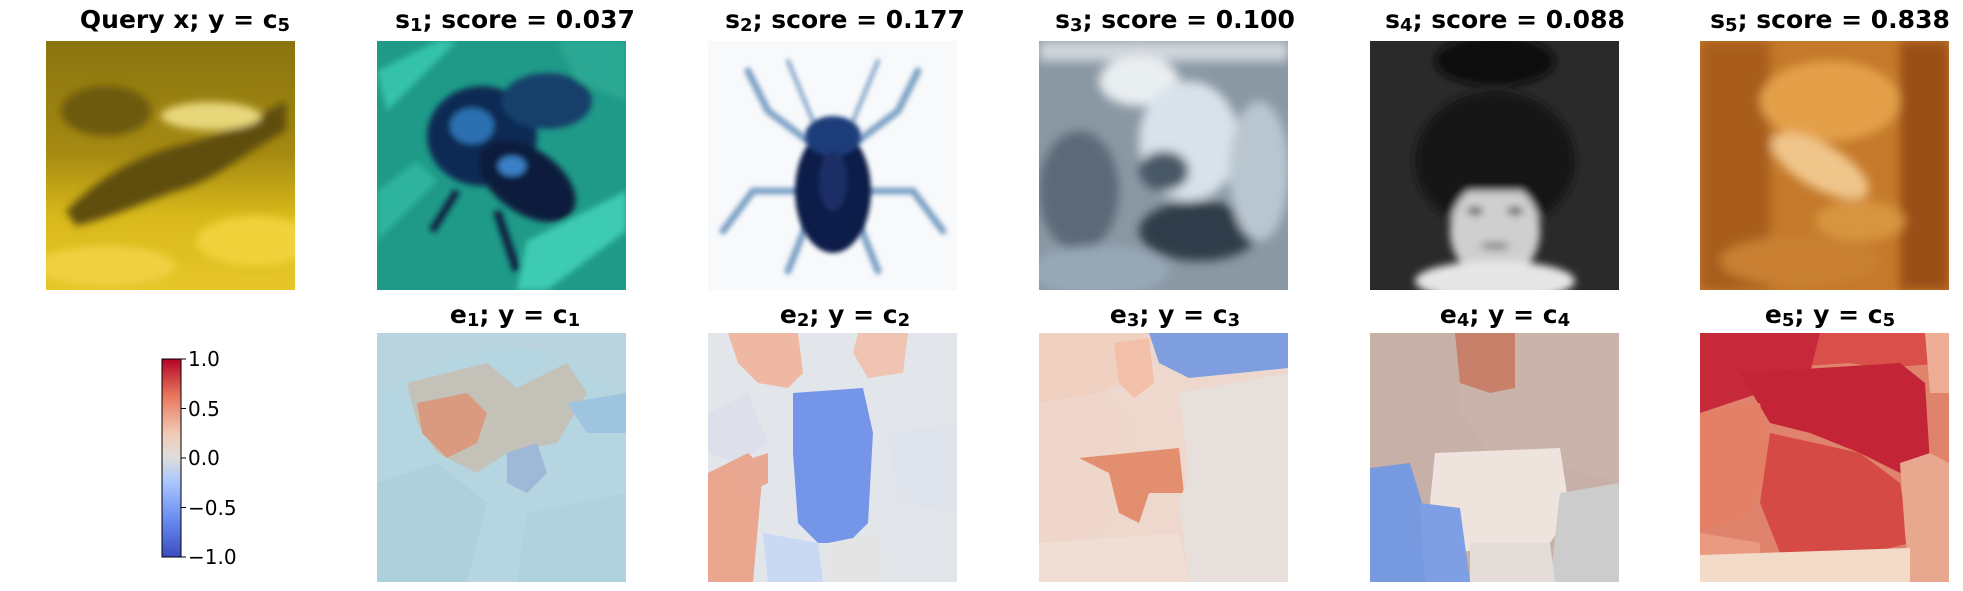 Image resolution: width=1963 pixels, height=591 pixels. Describe the element at coordinates (803, 321) in the screenshot. I see `explanation-subscript: 2` at that location.